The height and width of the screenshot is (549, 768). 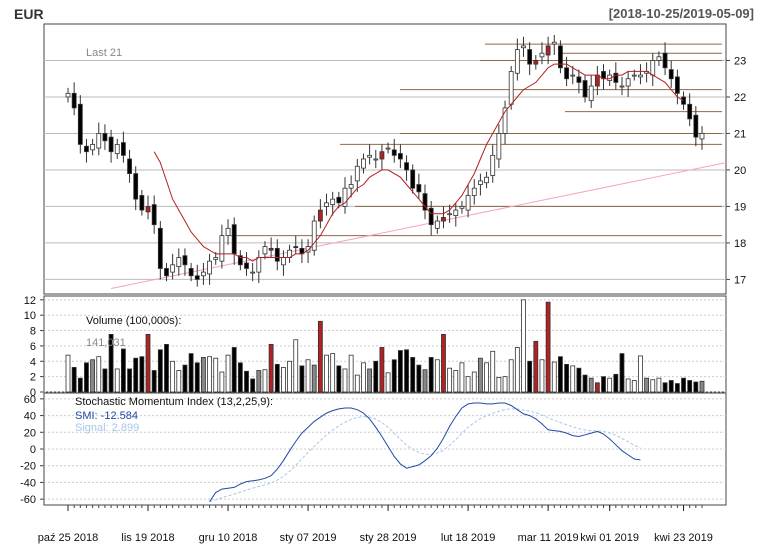 I want to click on smi-tick-label: 20, so click(x=30, y=433).